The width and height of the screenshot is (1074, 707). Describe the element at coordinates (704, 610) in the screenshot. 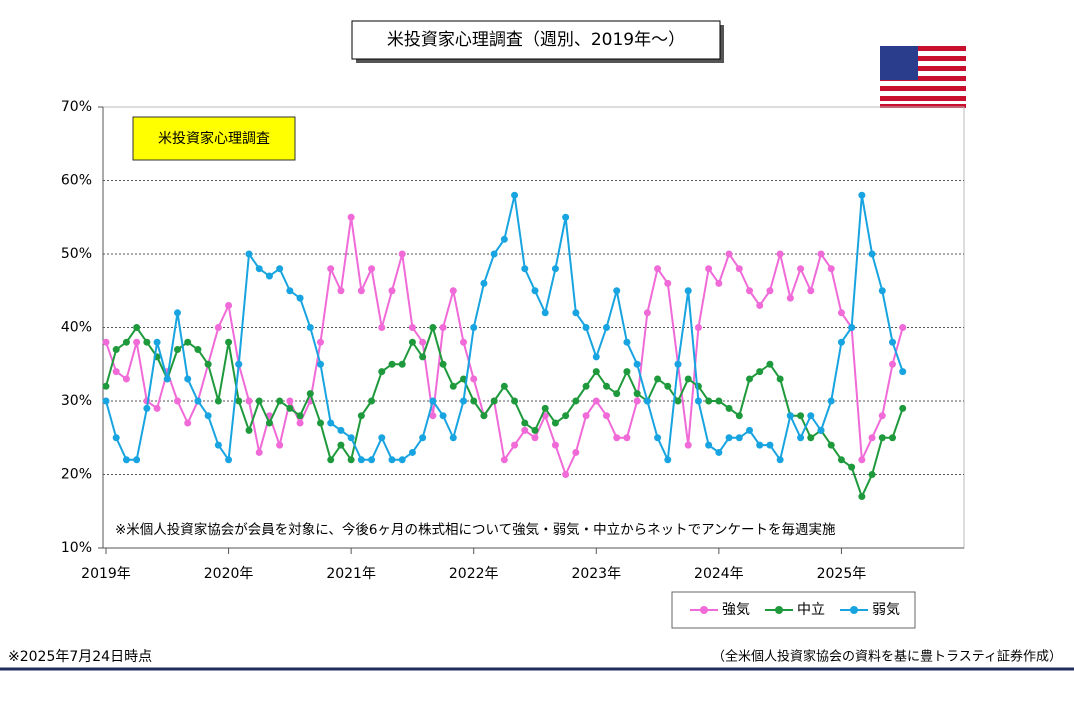

I see `legend-marker` at that location.